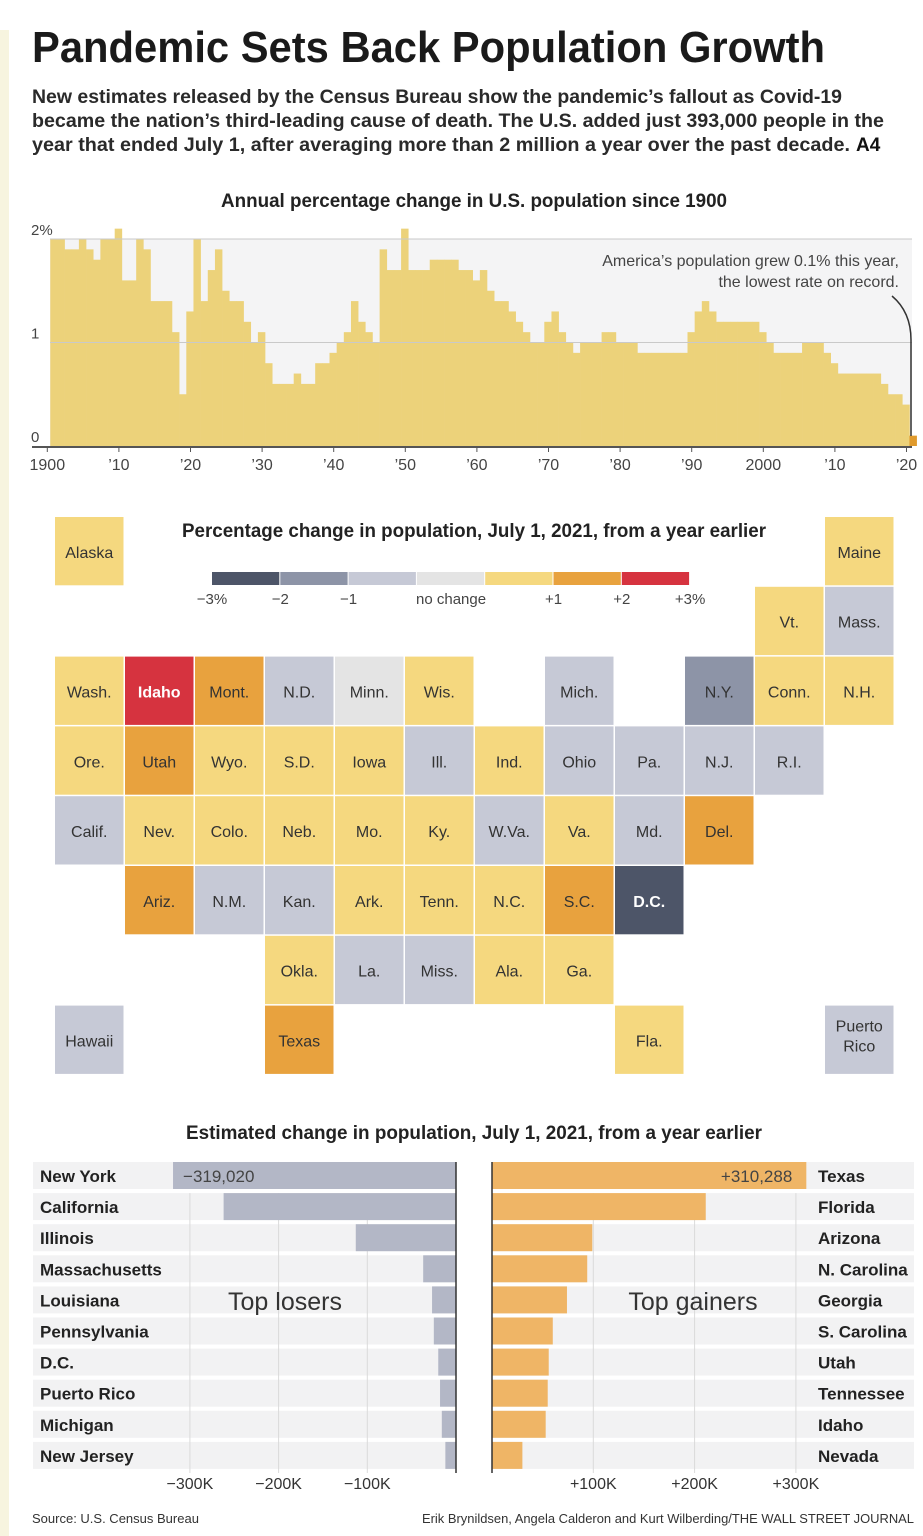 Image resolution: width=923 pixels, height=1536 pixels. What do you see at coordinates (510, 832) in the screenshot?
I see `state-label: W.Va.` at bounding box center [510, 832].